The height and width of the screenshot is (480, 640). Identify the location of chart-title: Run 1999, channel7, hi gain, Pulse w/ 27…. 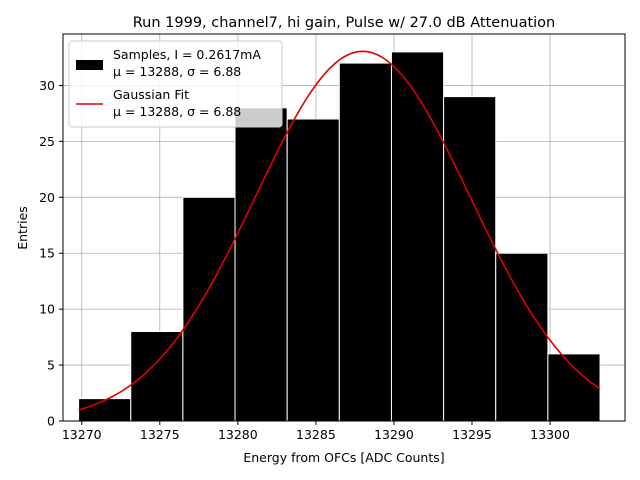
(344, 23).